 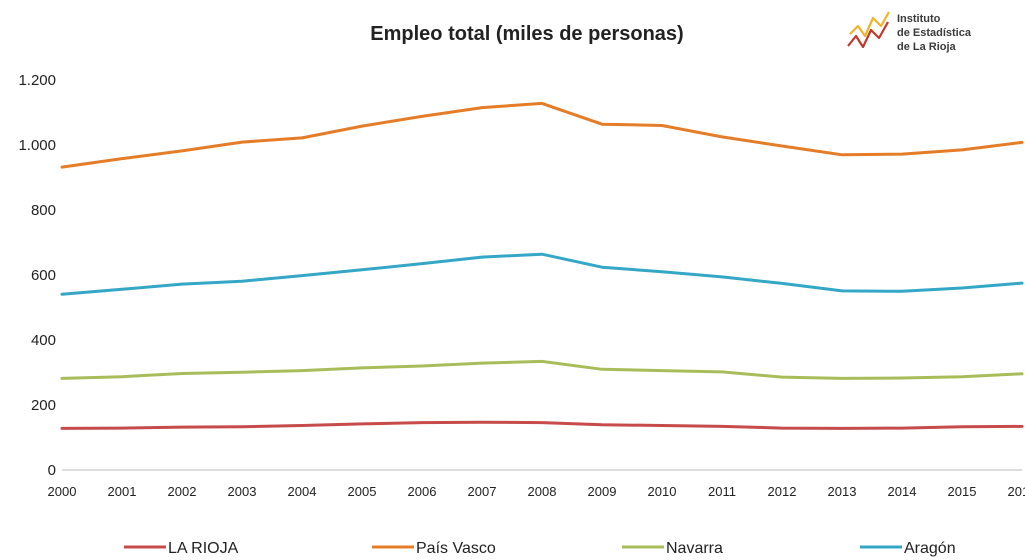 I want to click on y-tick-label: 400, so click(x=43, y=340).